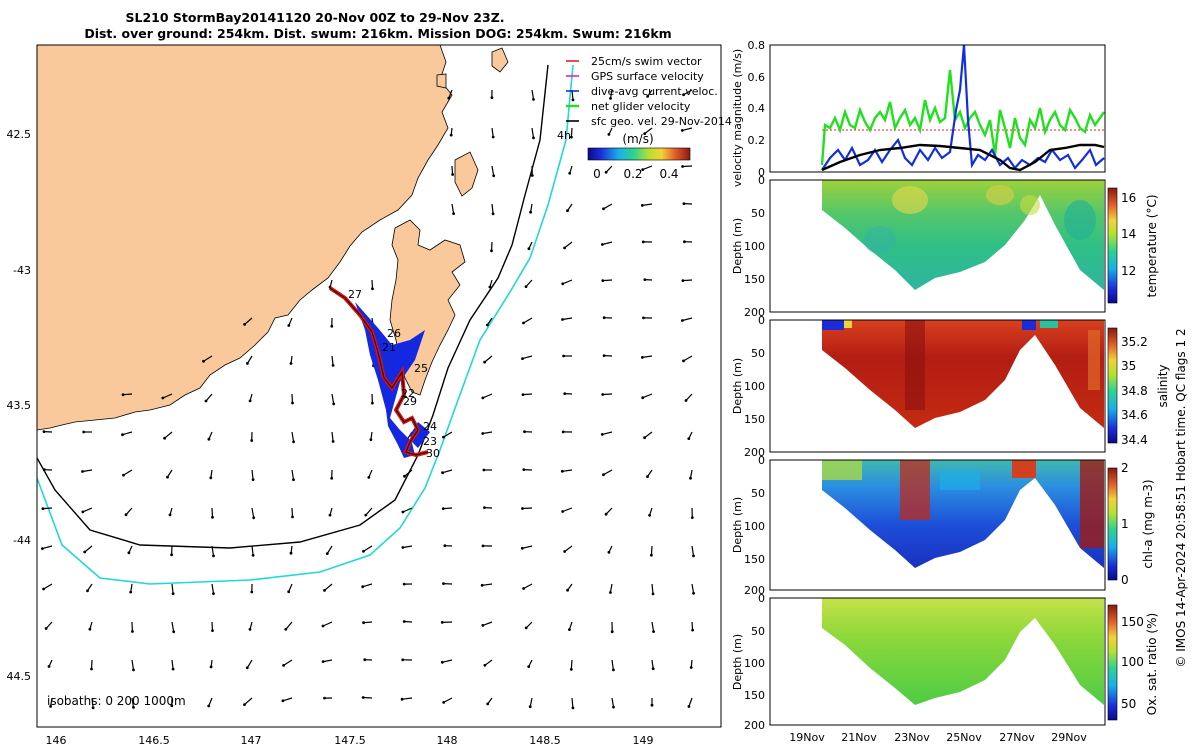 This screenshot has height=750, width=1200. I want to click on legend-dive-avg-current: dive-avg current veloc., so click(654, 91).